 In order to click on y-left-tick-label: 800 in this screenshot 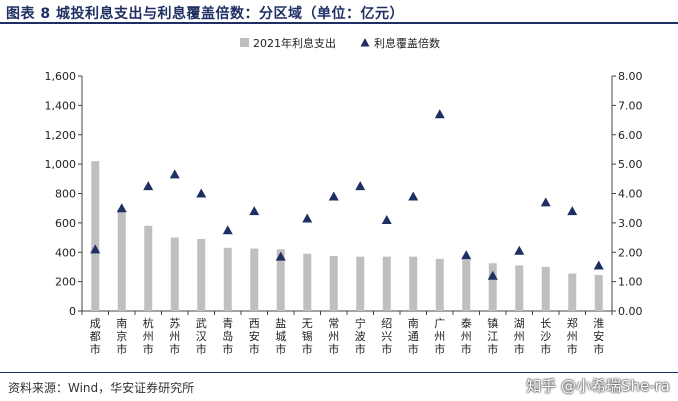, I will do `click(65, 194)`.